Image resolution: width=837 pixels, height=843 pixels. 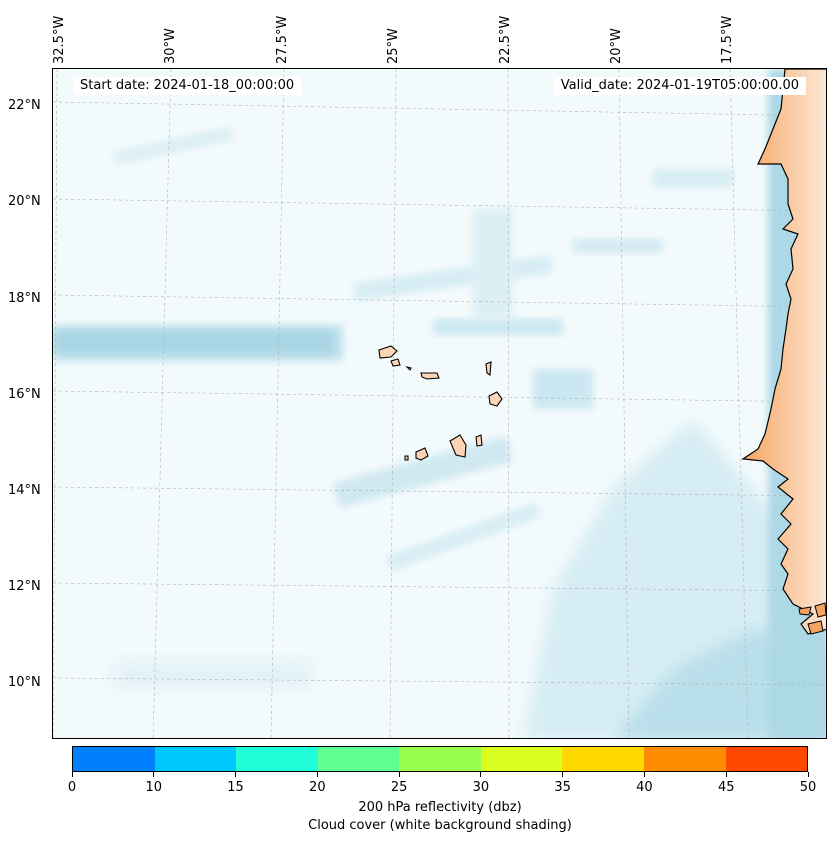 I want to click on start-date-label: Start date: 2024-01-18_00:00:00, so click(x=187, y=86).